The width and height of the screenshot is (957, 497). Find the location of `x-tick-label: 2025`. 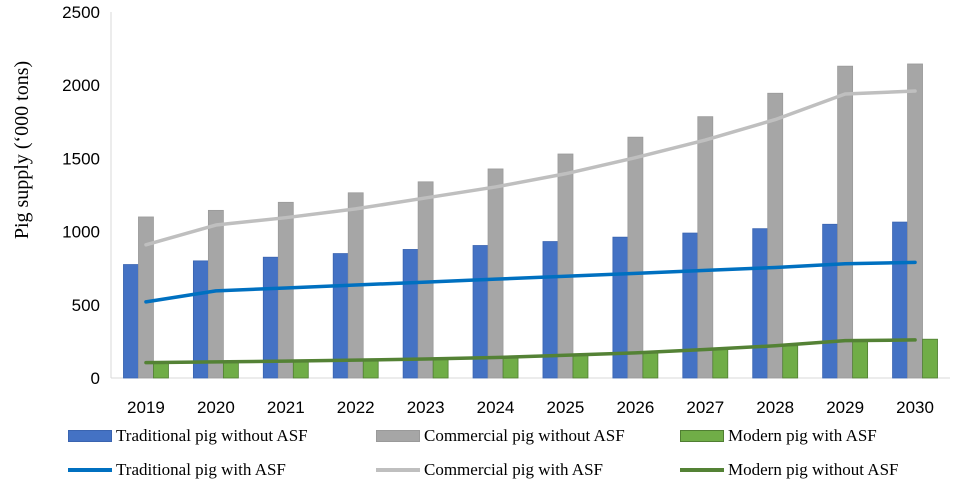

x-tick-label: 2025 is located at coordinates (566, 407).